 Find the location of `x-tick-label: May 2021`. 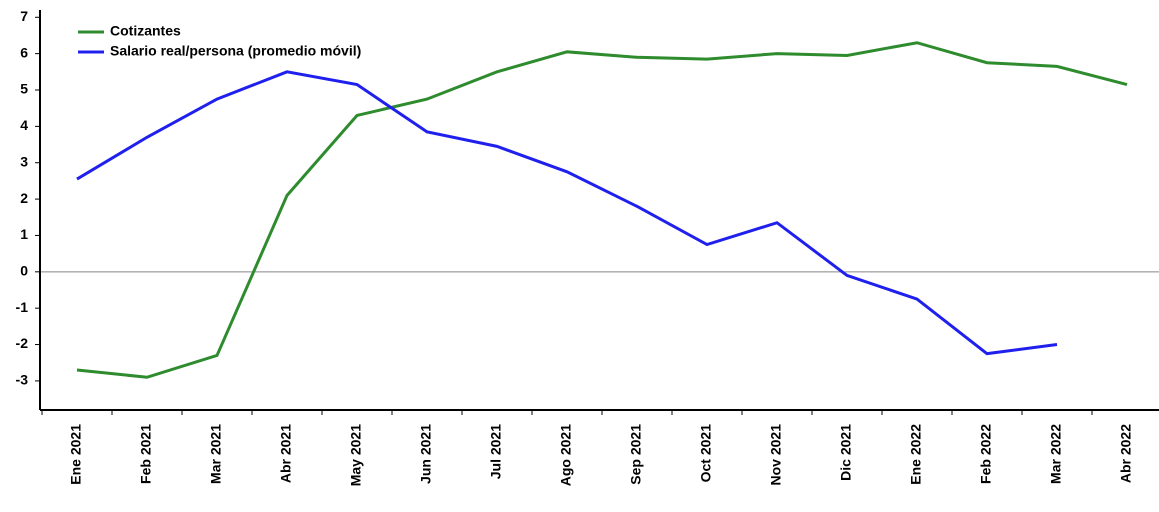

x-tick-label: May 2021 is located at coordinates (356, 455).